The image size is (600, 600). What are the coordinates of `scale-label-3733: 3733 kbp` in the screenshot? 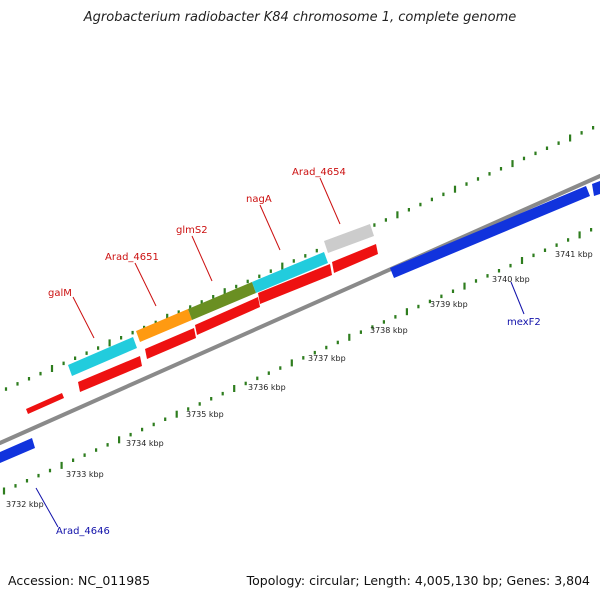 It's located at (85, 474).